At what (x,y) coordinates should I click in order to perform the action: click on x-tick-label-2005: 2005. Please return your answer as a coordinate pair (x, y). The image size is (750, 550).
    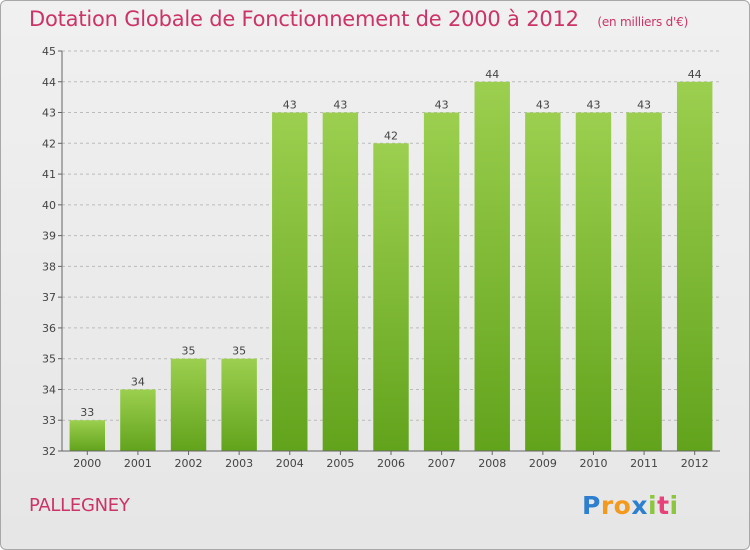
    Looking at the image, I should click on (340, 463).